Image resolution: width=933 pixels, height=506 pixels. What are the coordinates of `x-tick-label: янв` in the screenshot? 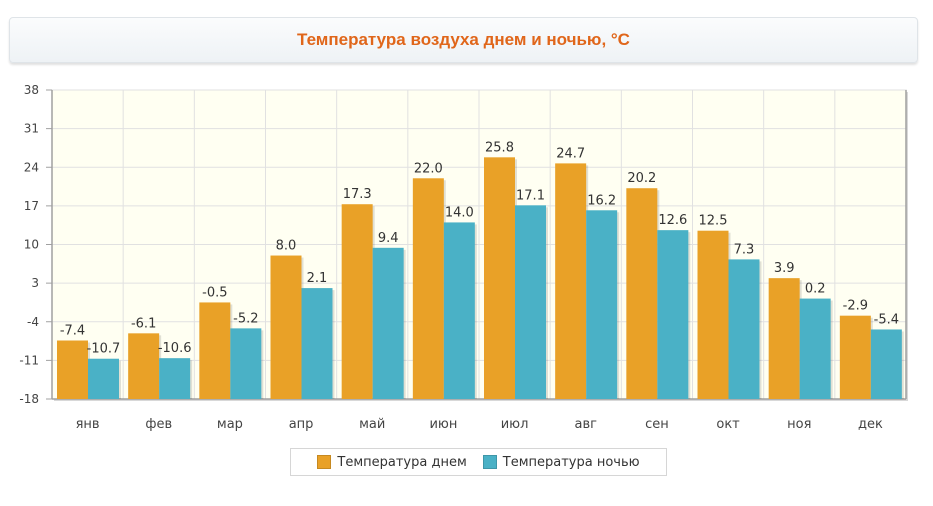 It's located at (88, 424).